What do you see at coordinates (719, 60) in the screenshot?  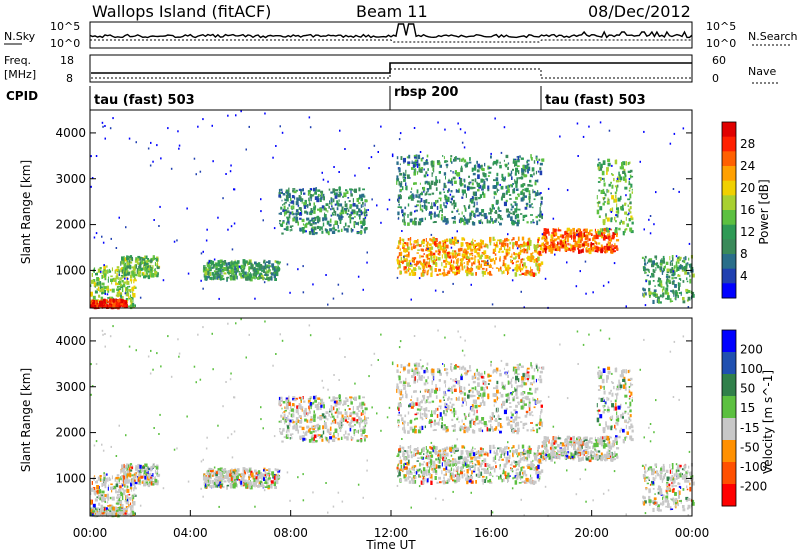 I see `nave-tick-top: 60` at bounding box center [719, 60].